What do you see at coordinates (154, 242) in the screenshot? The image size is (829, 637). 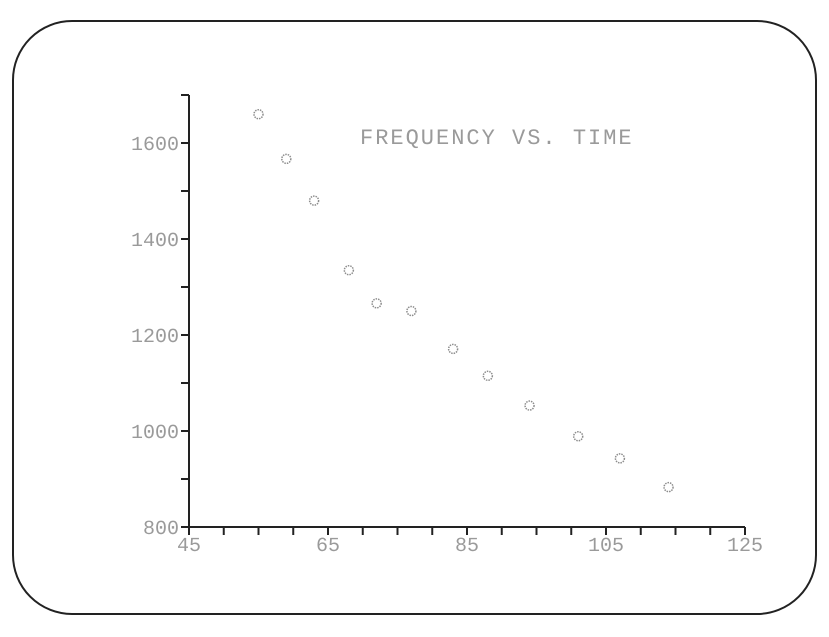 I see `y-tick-label: 1400` at bounding box center [154, 242].